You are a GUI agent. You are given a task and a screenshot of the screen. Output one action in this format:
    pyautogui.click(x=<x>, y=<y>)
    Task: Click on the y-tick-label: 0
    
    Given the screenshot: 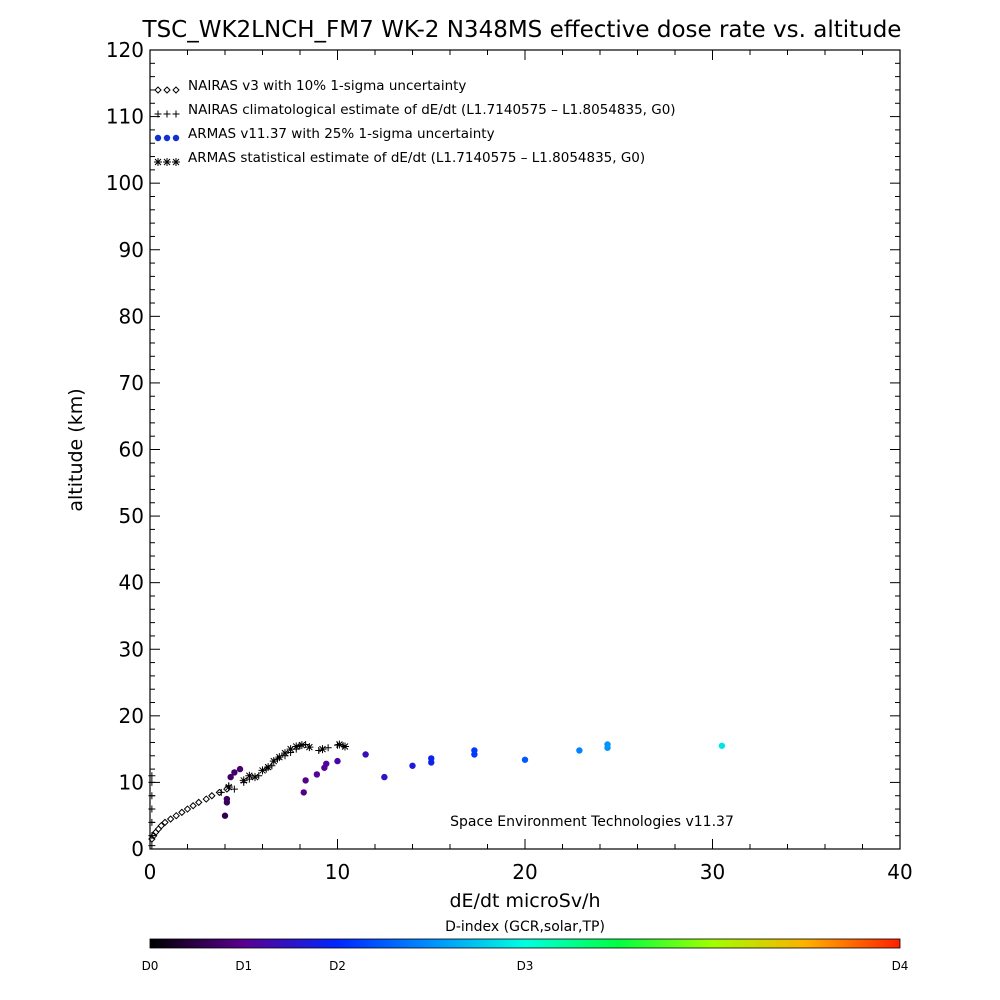 What is the action you would take?
    pyautogui.click(x=137, y=849)
    